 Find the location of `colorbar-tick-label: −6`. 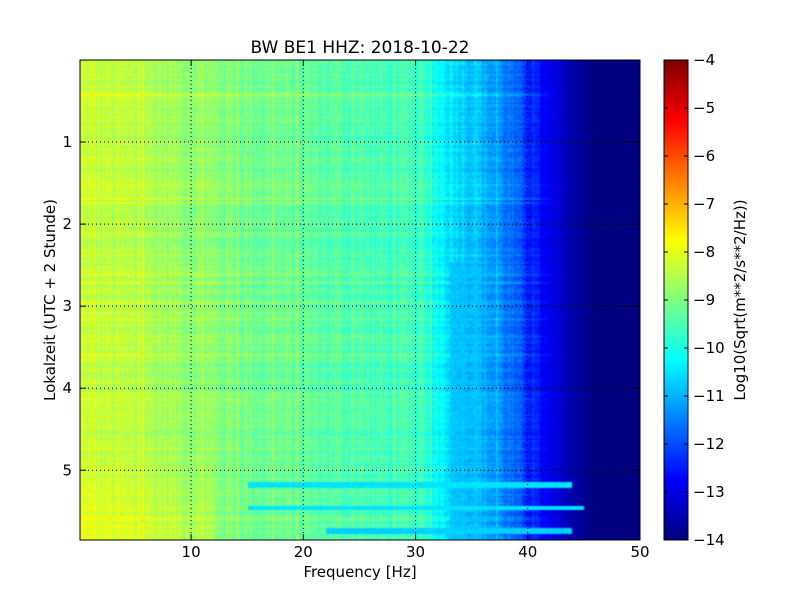

colorbar-tick-label: −6 is located at coordinates (704, 156).